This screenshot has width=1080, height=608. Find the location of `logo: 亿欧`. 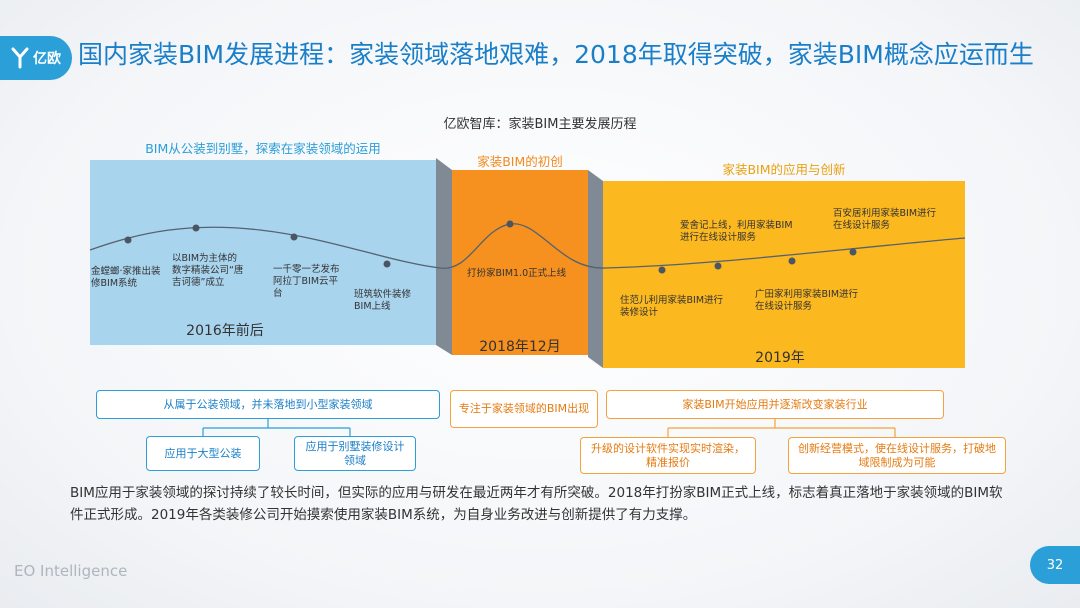

logo: 亿欧 is located at coordinates (36, 58).